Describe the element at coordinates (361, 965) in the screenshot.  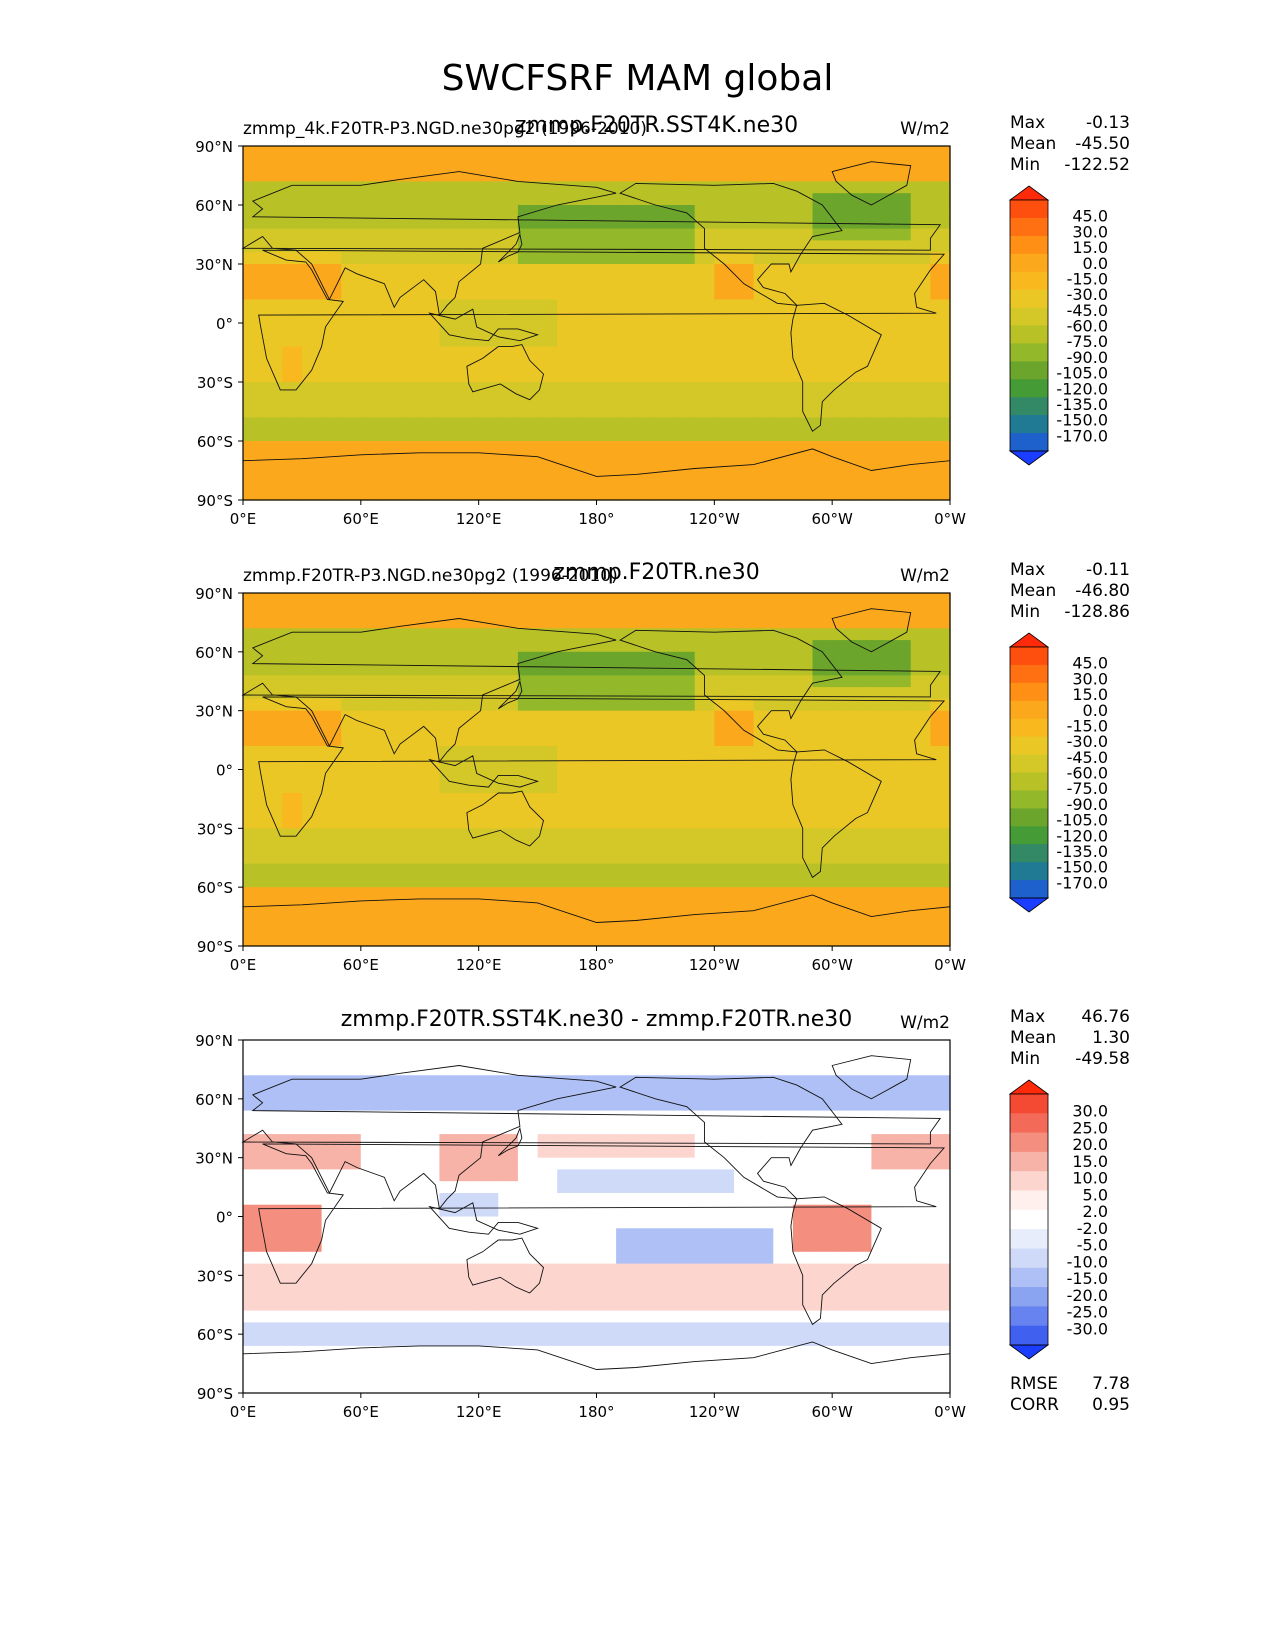
I see `lon-tick-label: 60°E` at that location.